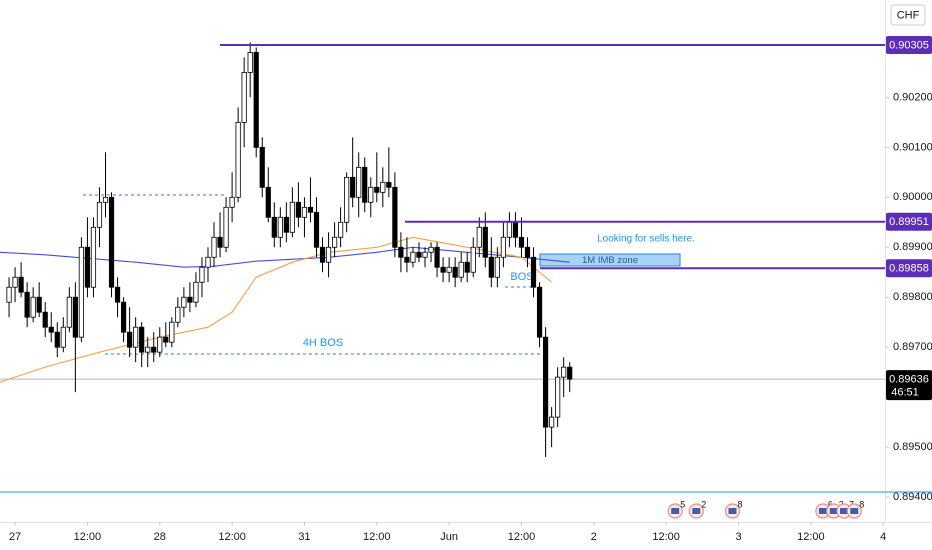  I want to click on y-tick-label: 0.89500, so click(912, 447).